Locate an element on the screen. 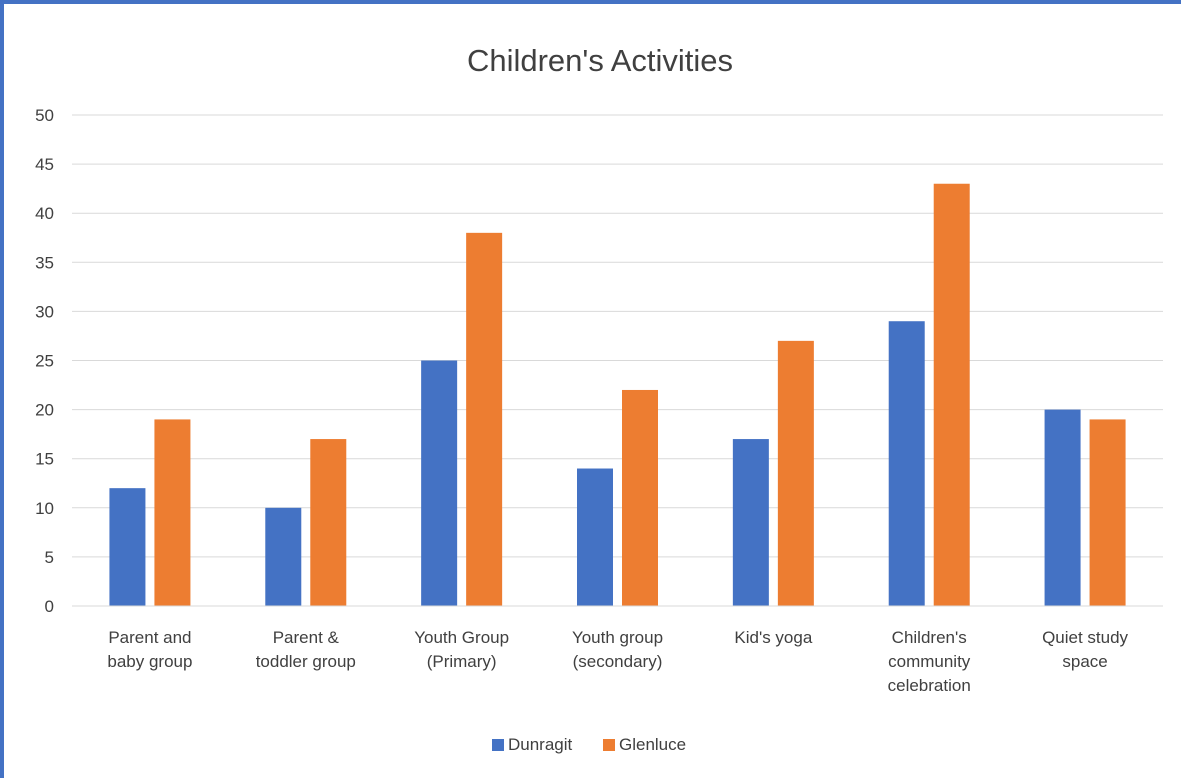  legend: Dunragit Glenluce is located at coordinates (589, 744).